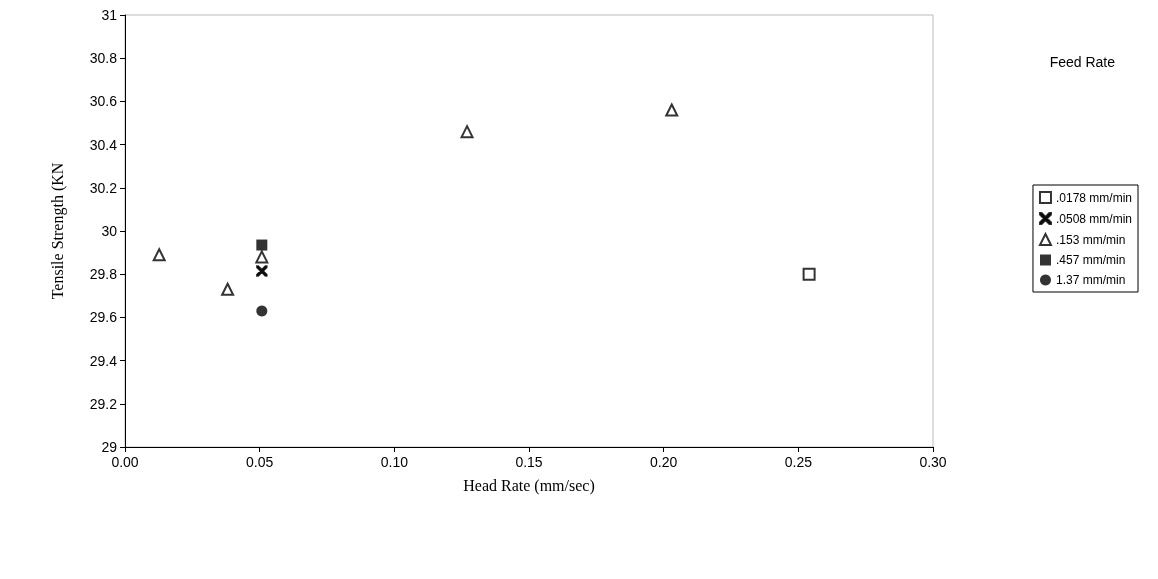 The height and width of the screenshot is (579, 1158). What do you see at coordinates (1082, 62) in the screenshot?
I see `legend-title: Feed Rate` at bounding box center [1082, 62].